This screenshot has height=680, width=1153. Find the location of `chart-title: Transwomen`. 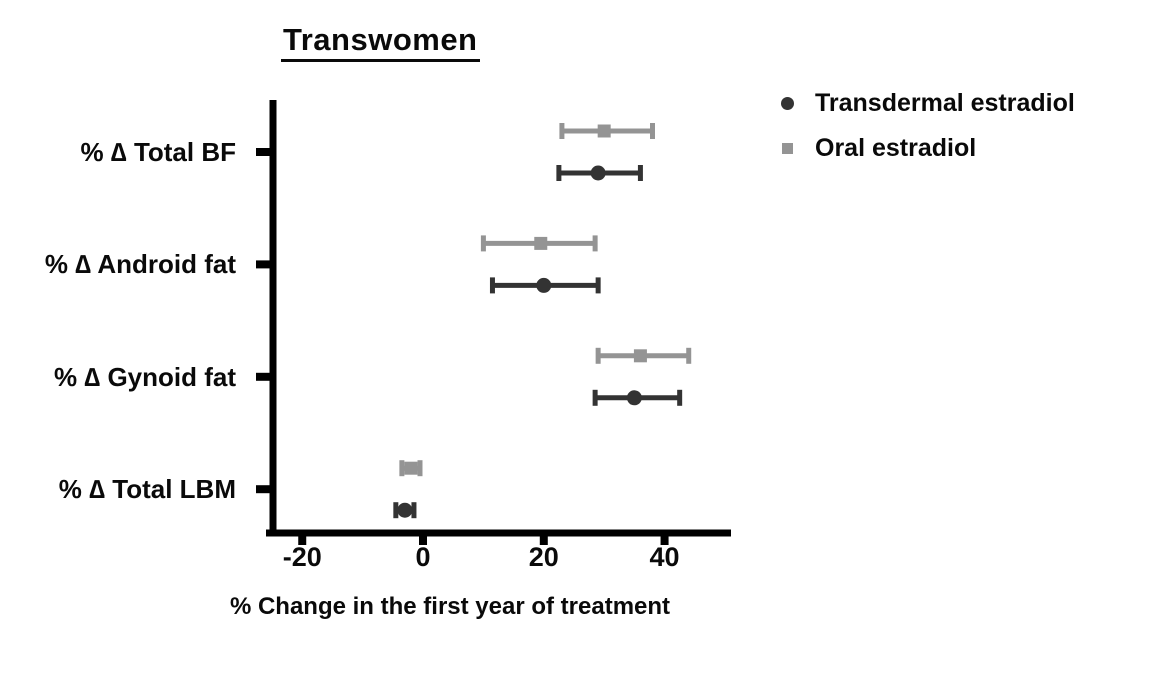

chart-title: Transwomen is located at coordinates (380, 42).